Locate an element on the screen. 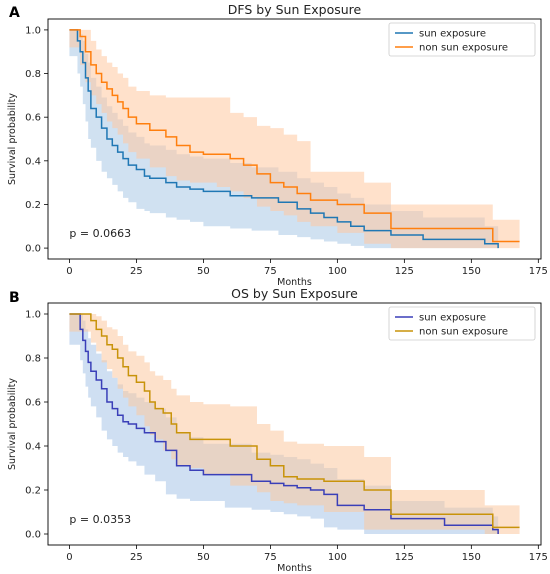 This screenshot has width=550, height=574. p-value-annotation: p = 0.0663 is located at coordinates (100, 233).